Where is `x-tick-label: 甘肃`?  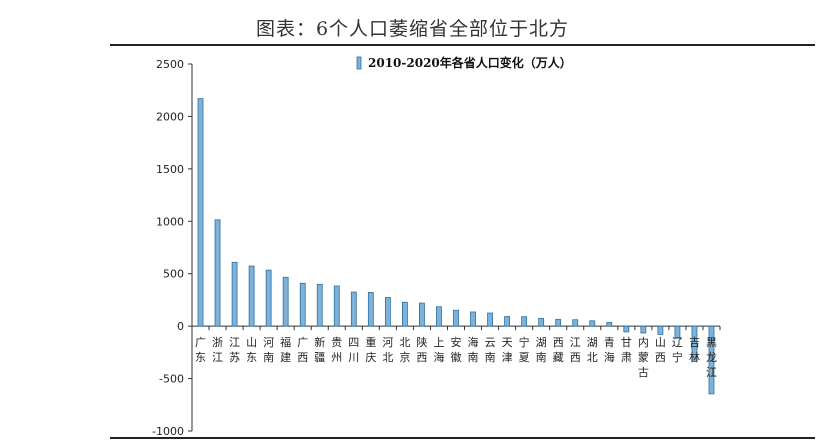 x-tick-label: 甘肃 is located at coordinates (626, 350).